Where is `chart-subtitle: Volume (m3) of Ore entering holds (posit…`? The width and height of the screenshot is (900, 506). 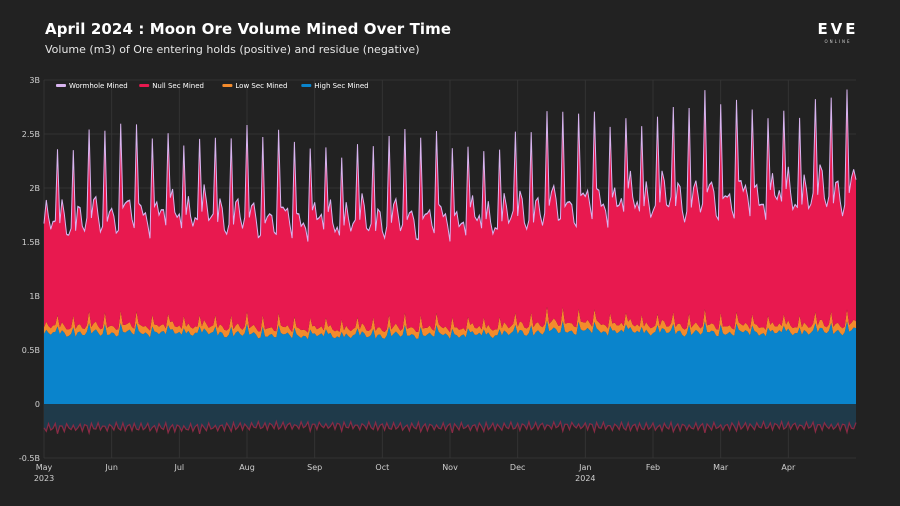
chart-subtitle: Volume (m3) of Ore entering holds (posit… is located at coordinates (232, 49).